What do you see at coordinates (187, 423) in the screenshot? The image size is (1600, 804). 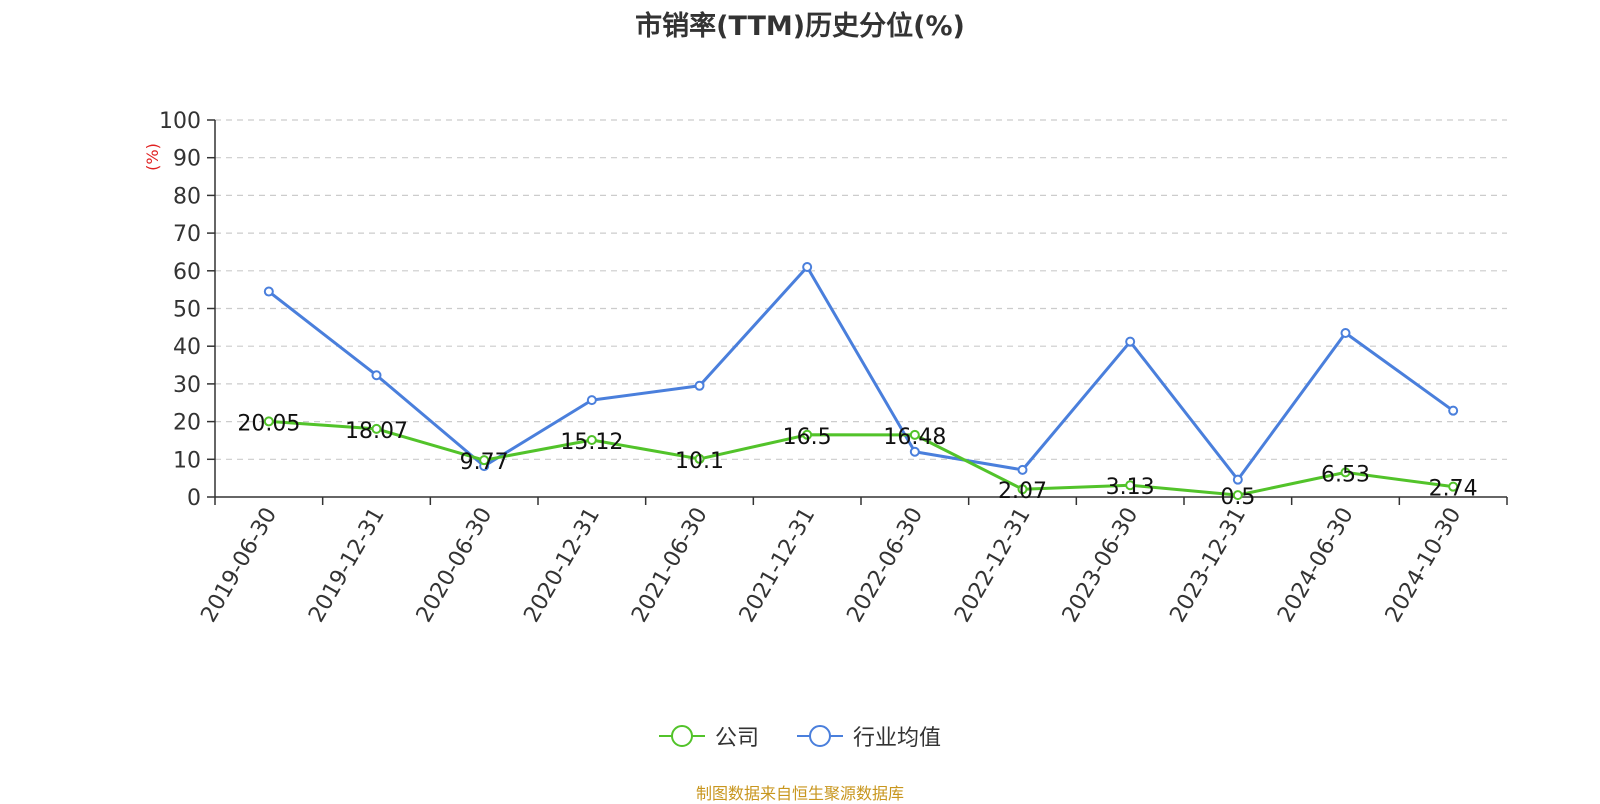 I see `y-tick-label: 20` at bounding box center [187, 423].